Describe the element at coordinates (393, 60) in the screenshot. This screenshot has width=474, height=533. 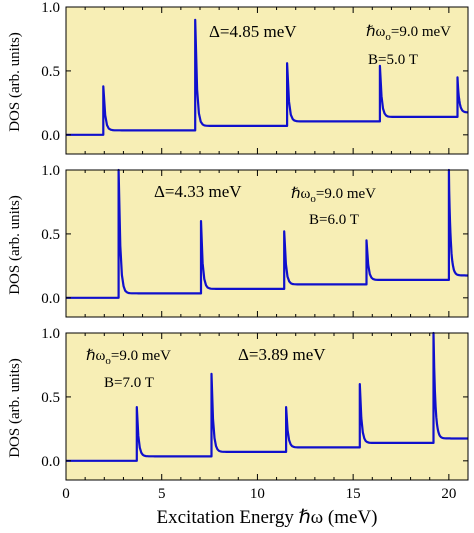
I see `field-annotation: B=5.0 T` at that location.